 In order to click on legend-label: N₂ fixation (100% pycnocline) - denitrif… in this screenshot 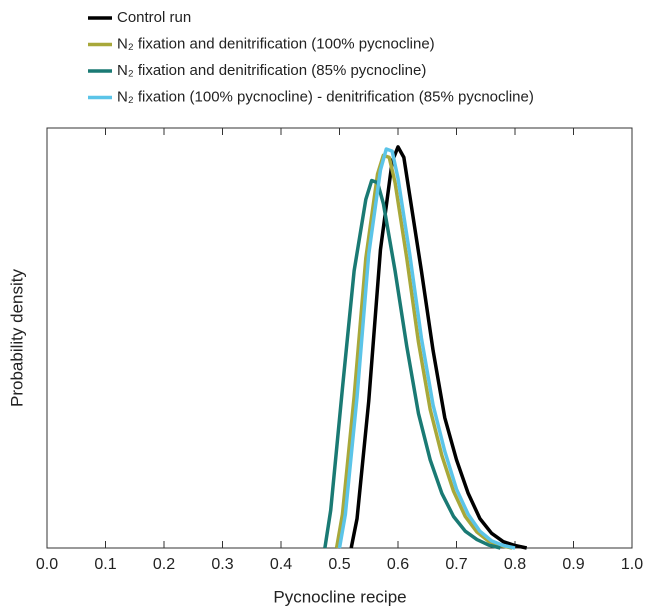, I will do `click(325, 96)`.